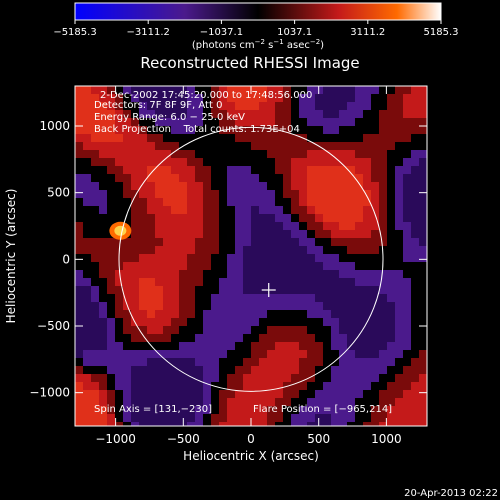 This screenshot has height=500, width=500. Describe the element at coordinates (294, 32) in the screenshot. I see `colorbar-tick-label: 1037.1` at that location.